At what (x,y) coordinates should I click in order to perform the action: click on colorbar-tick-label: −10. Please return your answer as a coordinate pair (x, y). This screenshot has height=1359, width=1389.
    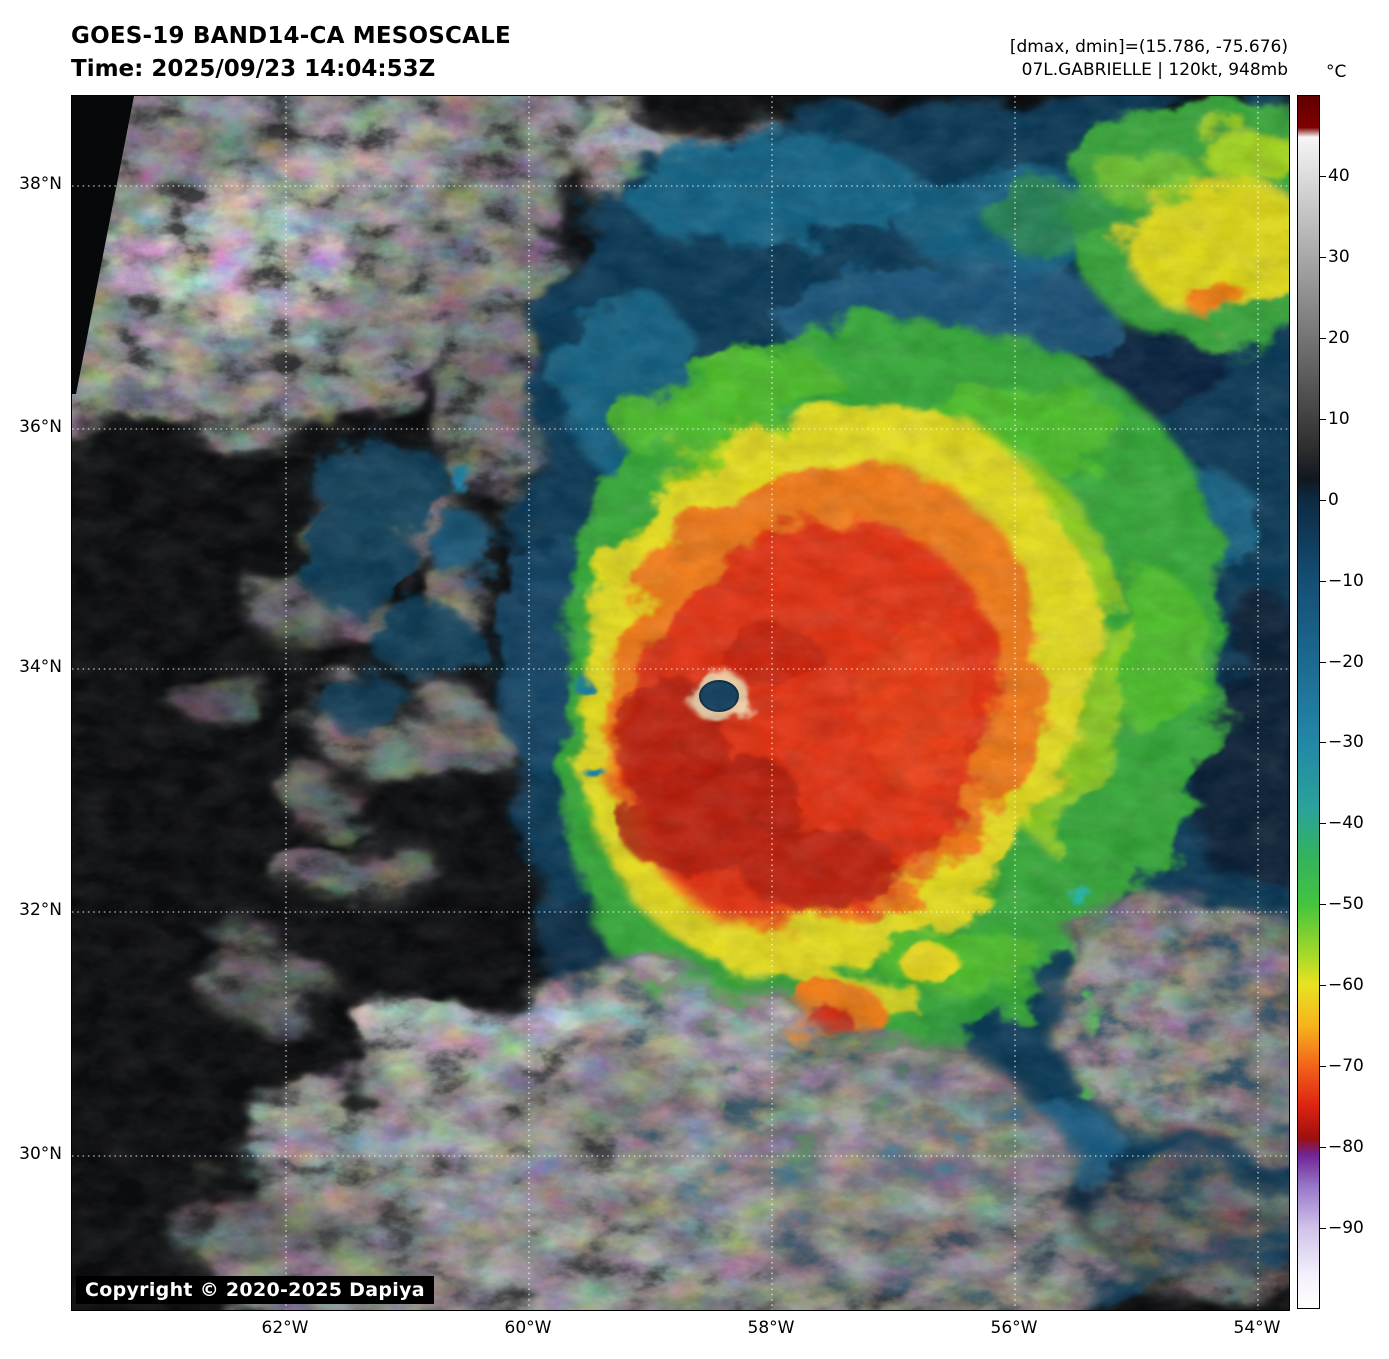
    Looking at the image, I should click on (1350, 581).